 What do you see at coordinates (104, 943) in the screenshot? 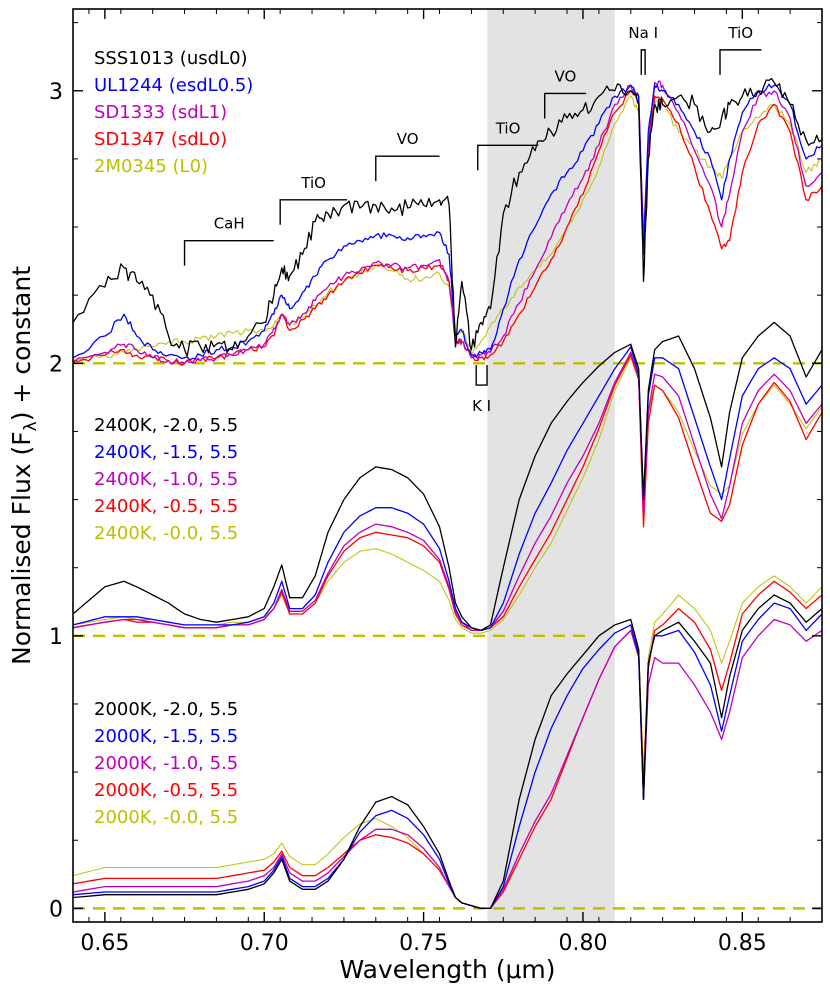
I see `x-tick-label: 0.65` at bounding box center [104, 943].